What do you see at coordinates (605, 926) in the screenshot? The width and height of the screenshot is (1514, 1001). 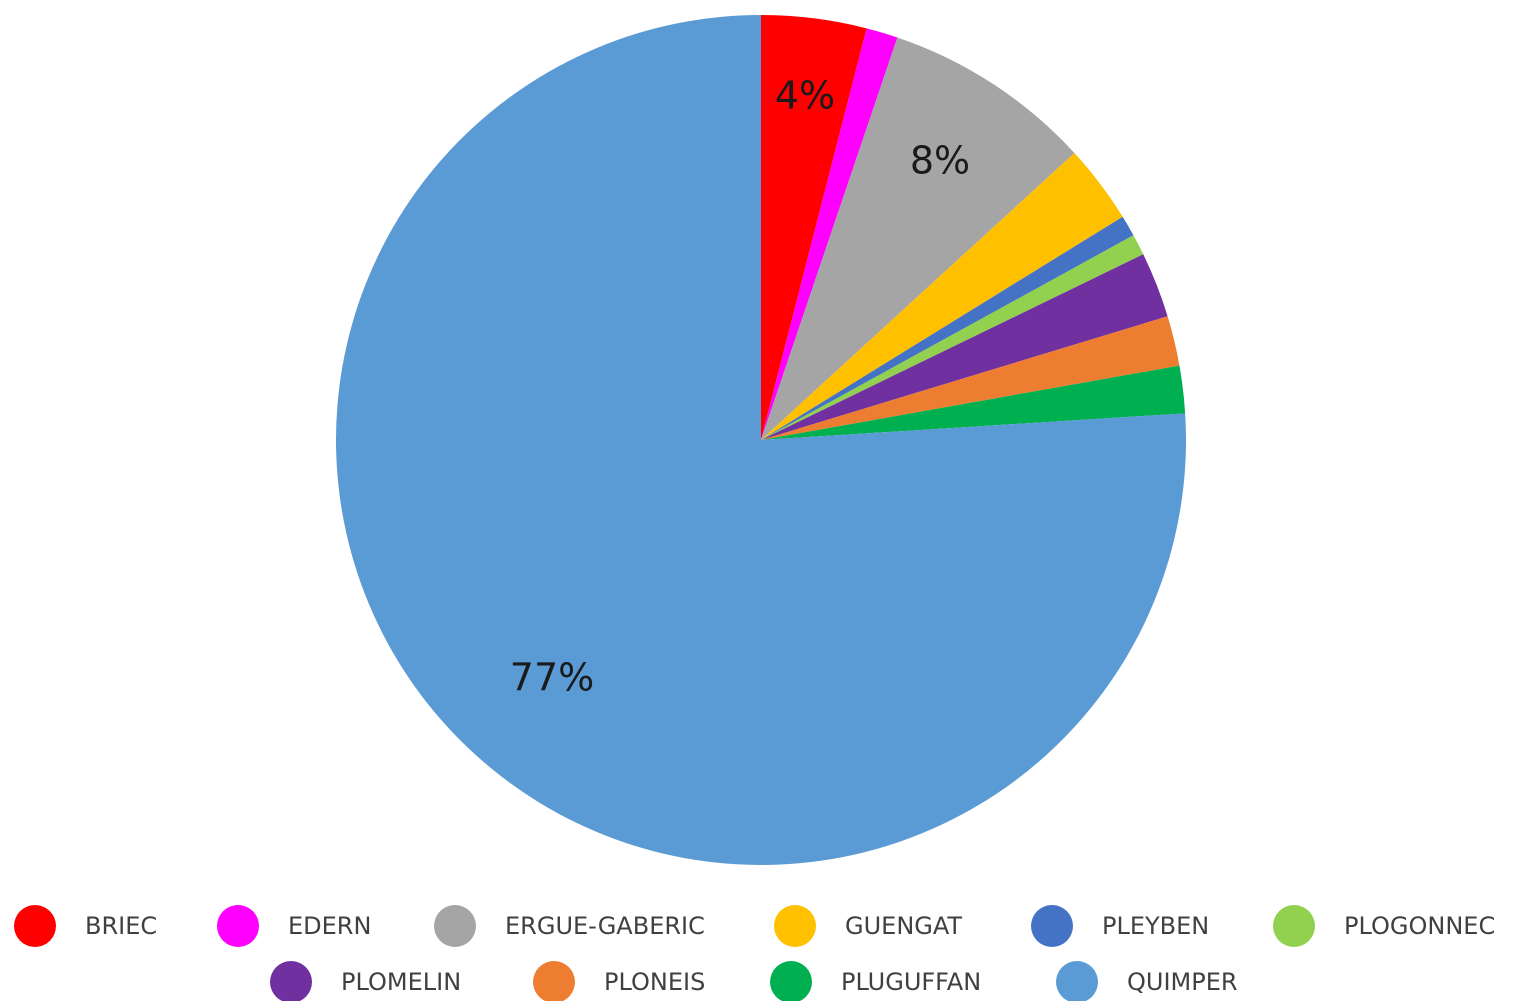 I see `legend-label: ERGUE-GABERIC` at bounding box center [605, 926].